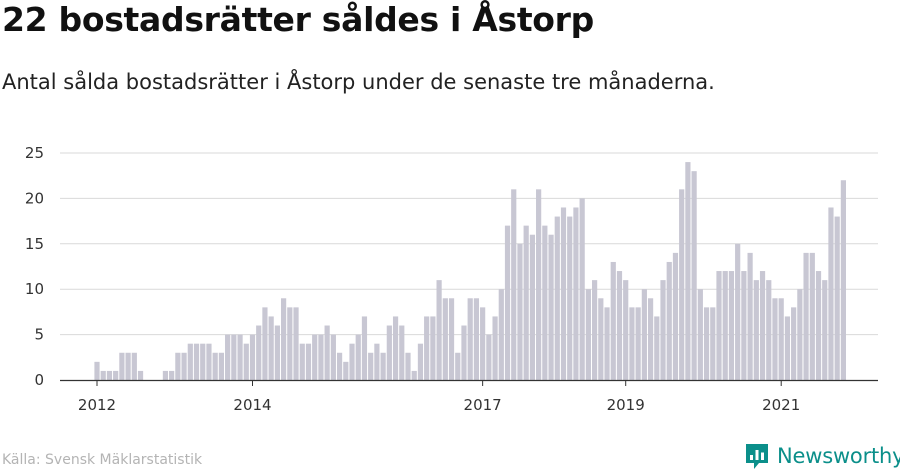  Describe the element at coordinates (626, 405) in the screenshot. I see `x-tick-label: 2019` at that location.